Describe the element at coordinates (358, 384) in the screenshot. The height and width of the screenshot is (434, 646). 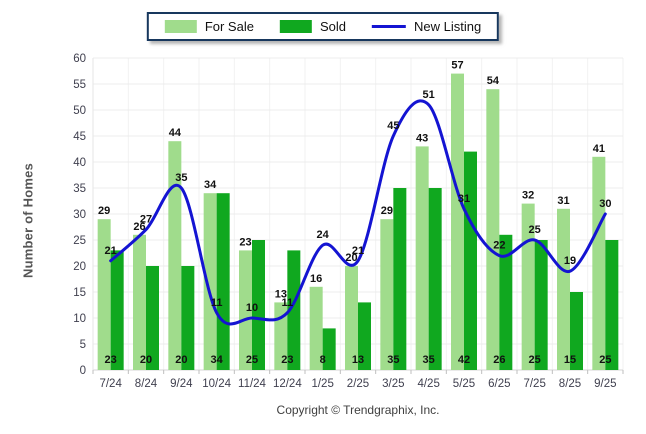
I see `x-tick-label: 2/25` at that location.